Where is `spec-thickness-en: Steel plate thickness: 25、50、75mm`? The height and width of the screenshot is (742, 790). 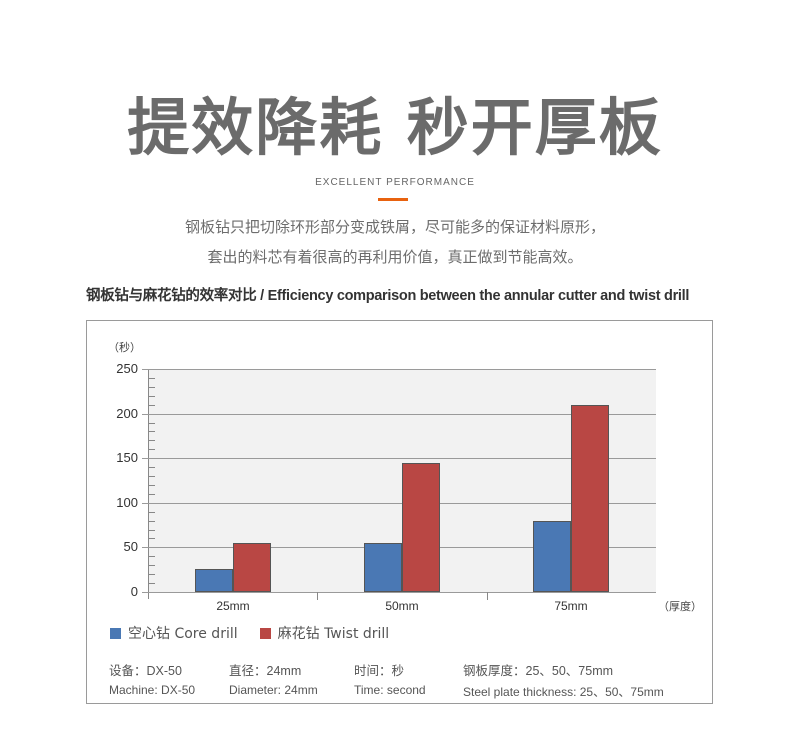
spec-thickness-en: Steel plate thickness: 25、50、75mm is located at coordinates (563, 692).